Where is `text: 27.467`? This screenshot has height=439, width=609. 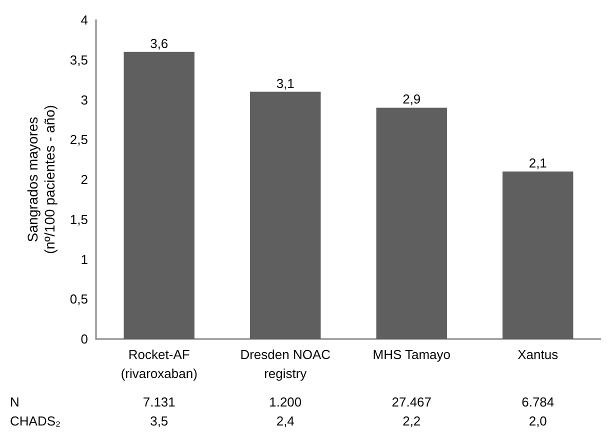
text: 27.467 is located at coordinates (412, 402).